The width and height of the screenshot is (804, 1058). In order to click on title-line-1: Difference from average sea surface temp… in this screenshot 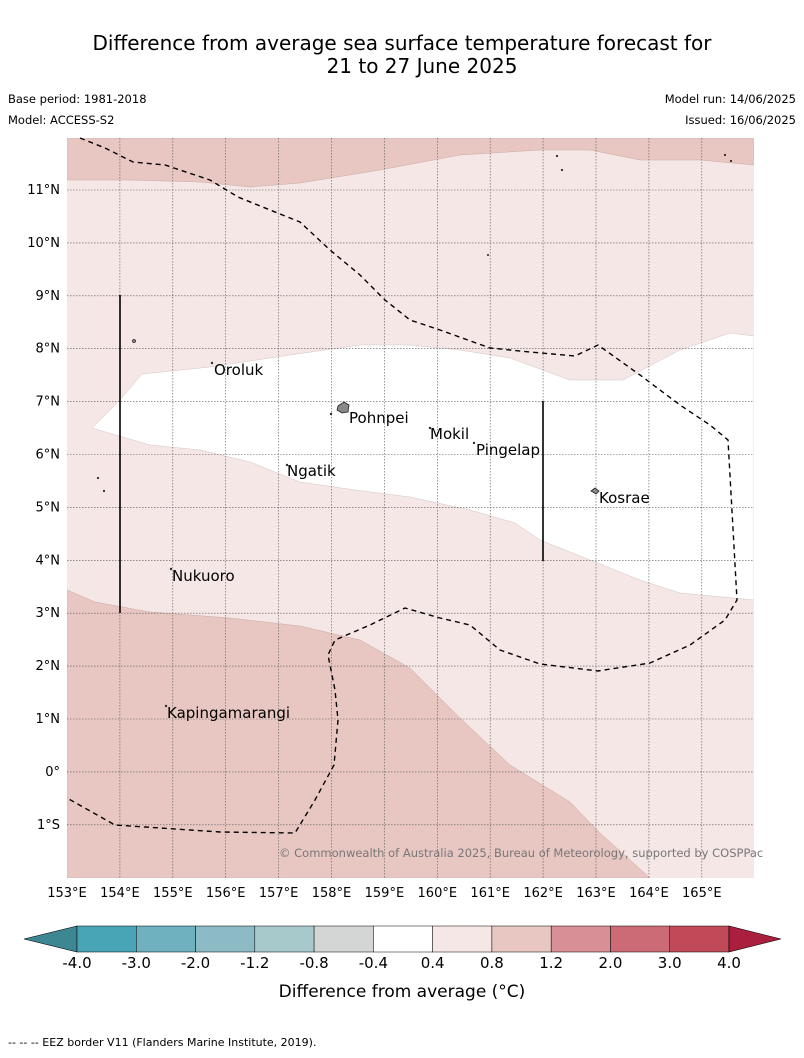, I will do `click(402, 43)`.